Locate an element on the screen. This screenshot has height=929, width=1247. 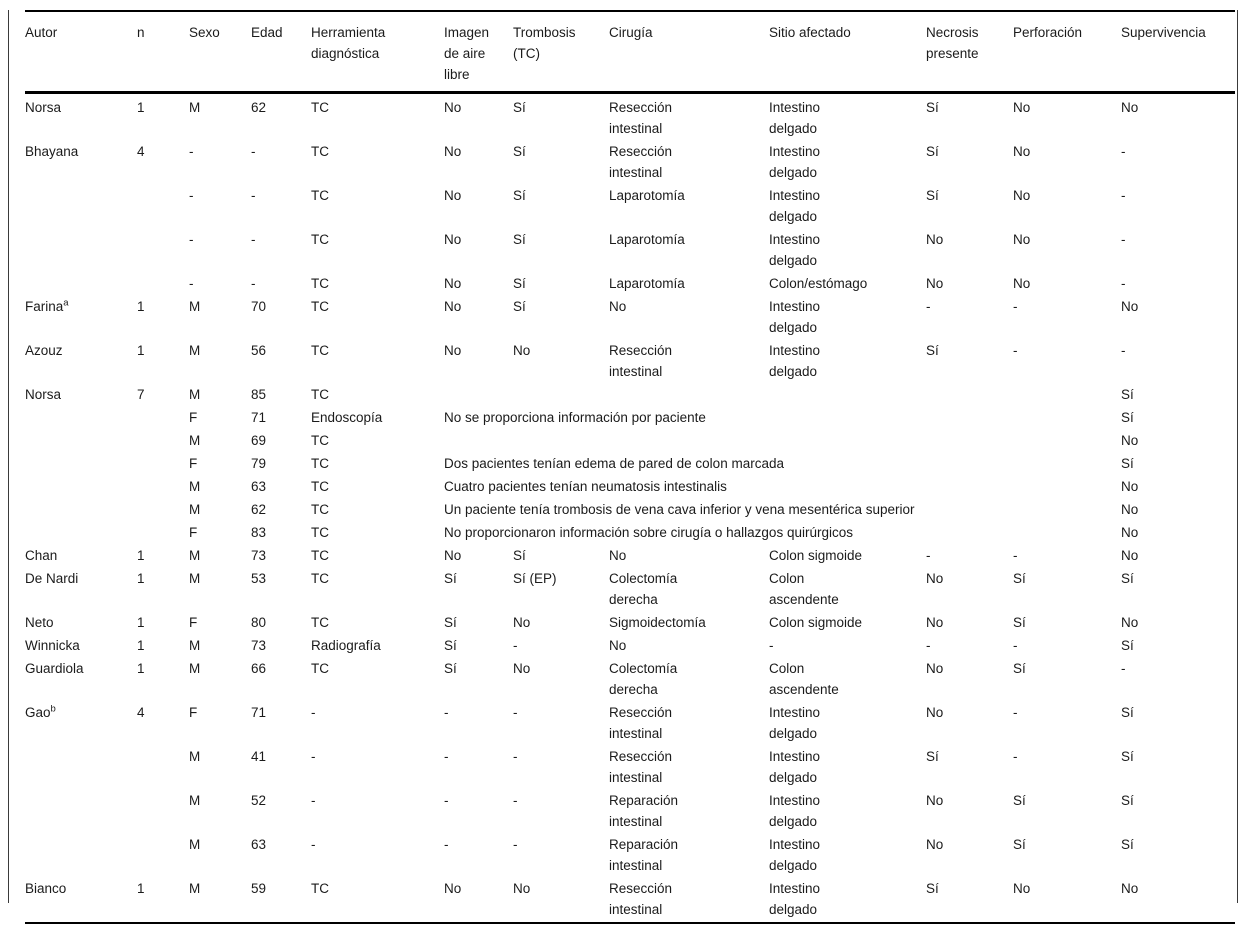
cell-edad: 85 is located at coordinates (259, 394).